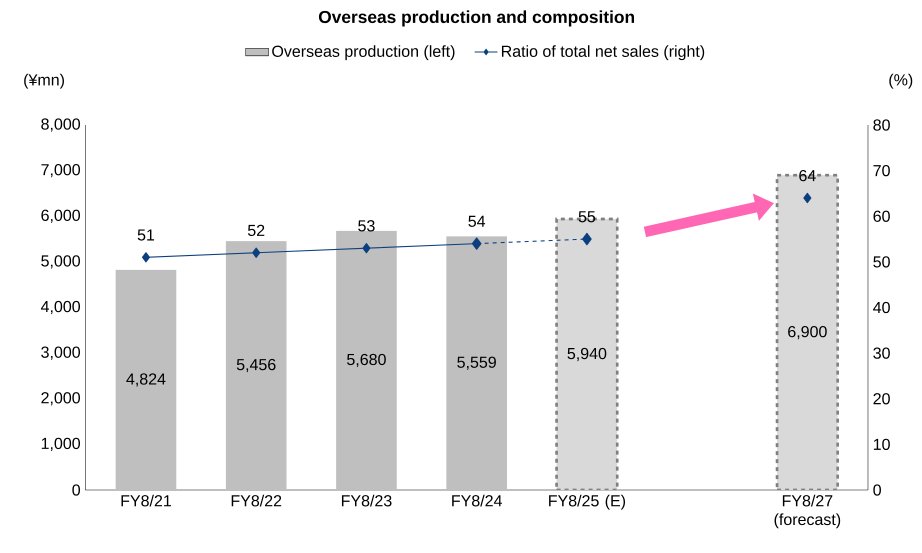 The height and width of the screenshot is (553, 922). Describe the element at coordinates (882, 170) in the screenshot. I see `y2-tick-label: 70` at that location.